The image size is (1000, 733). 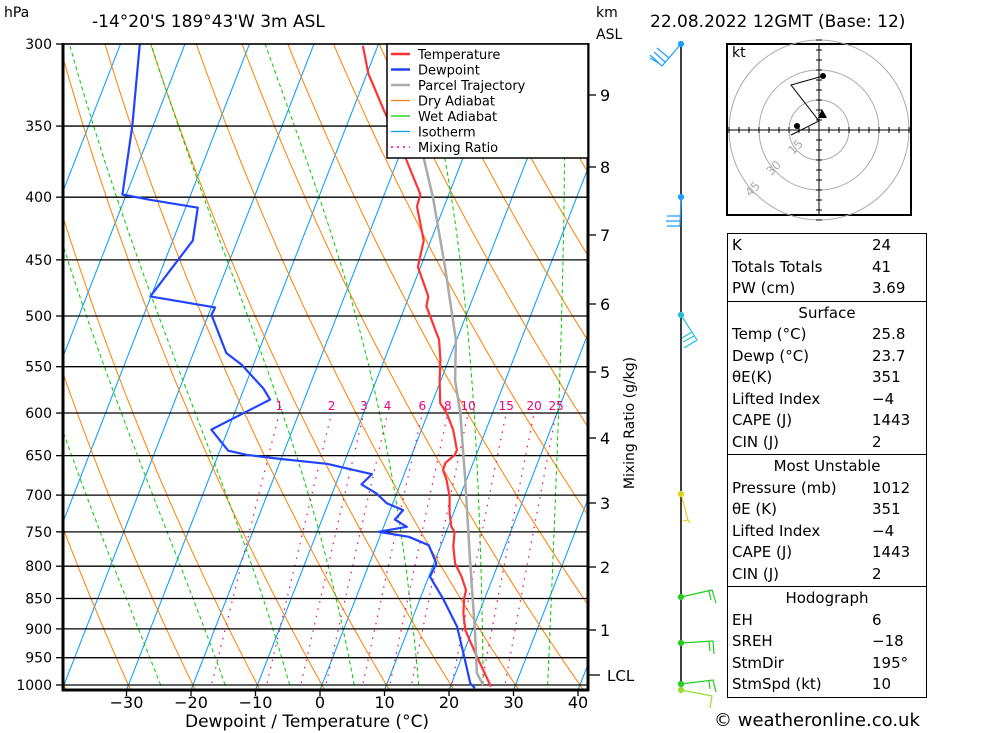 What do you see at coordinates (827, 621) in the screenshot?
I see `index-row: EH 6` at bounding box center [827, 621].